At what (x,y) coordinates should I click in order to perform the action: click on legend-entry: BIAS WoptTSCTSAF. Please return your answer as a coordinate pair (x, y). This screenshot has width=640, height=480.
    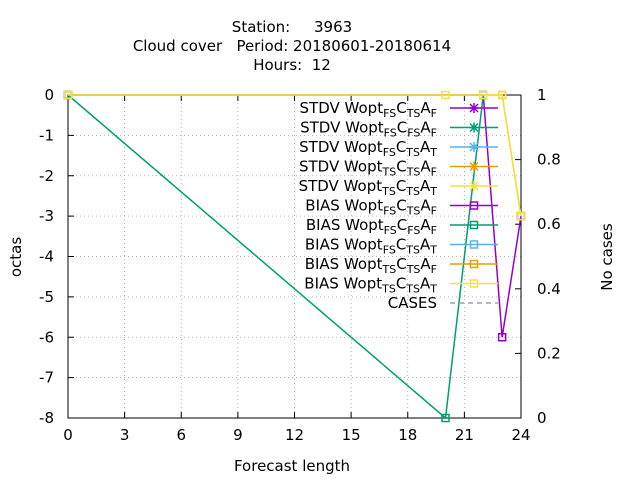
    Looking at the image, I should click on (401, 265).